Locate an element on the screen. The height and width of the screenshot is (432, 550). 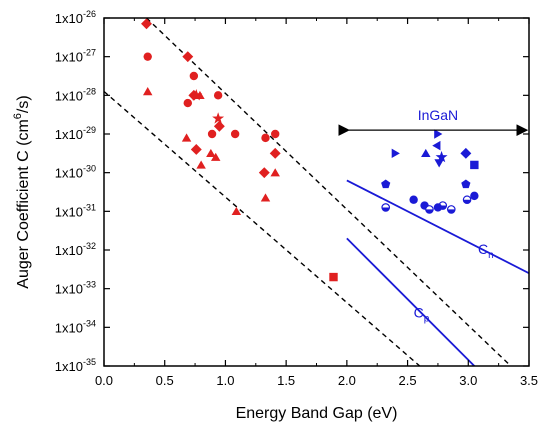
blue-diamond-point is located at coordinates (466, 153).